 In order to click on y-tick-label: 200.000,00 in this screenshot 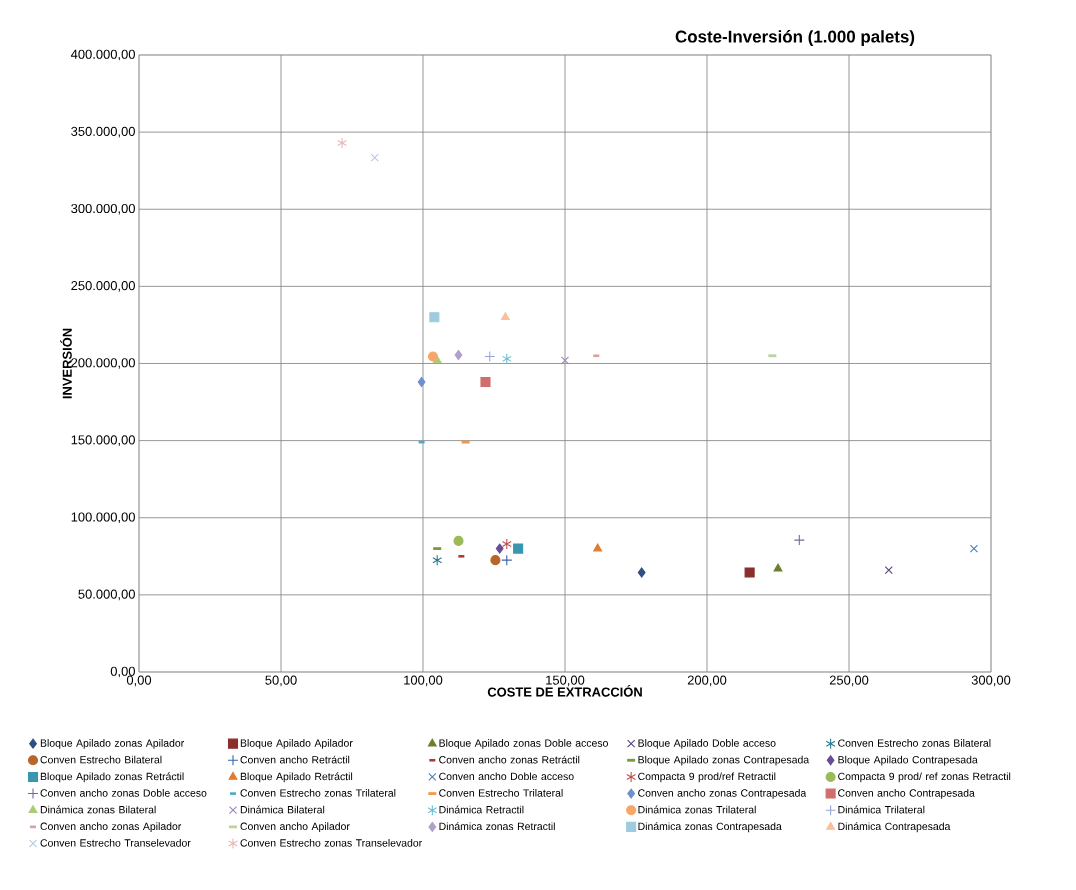, I will do `click(103, 363)`.